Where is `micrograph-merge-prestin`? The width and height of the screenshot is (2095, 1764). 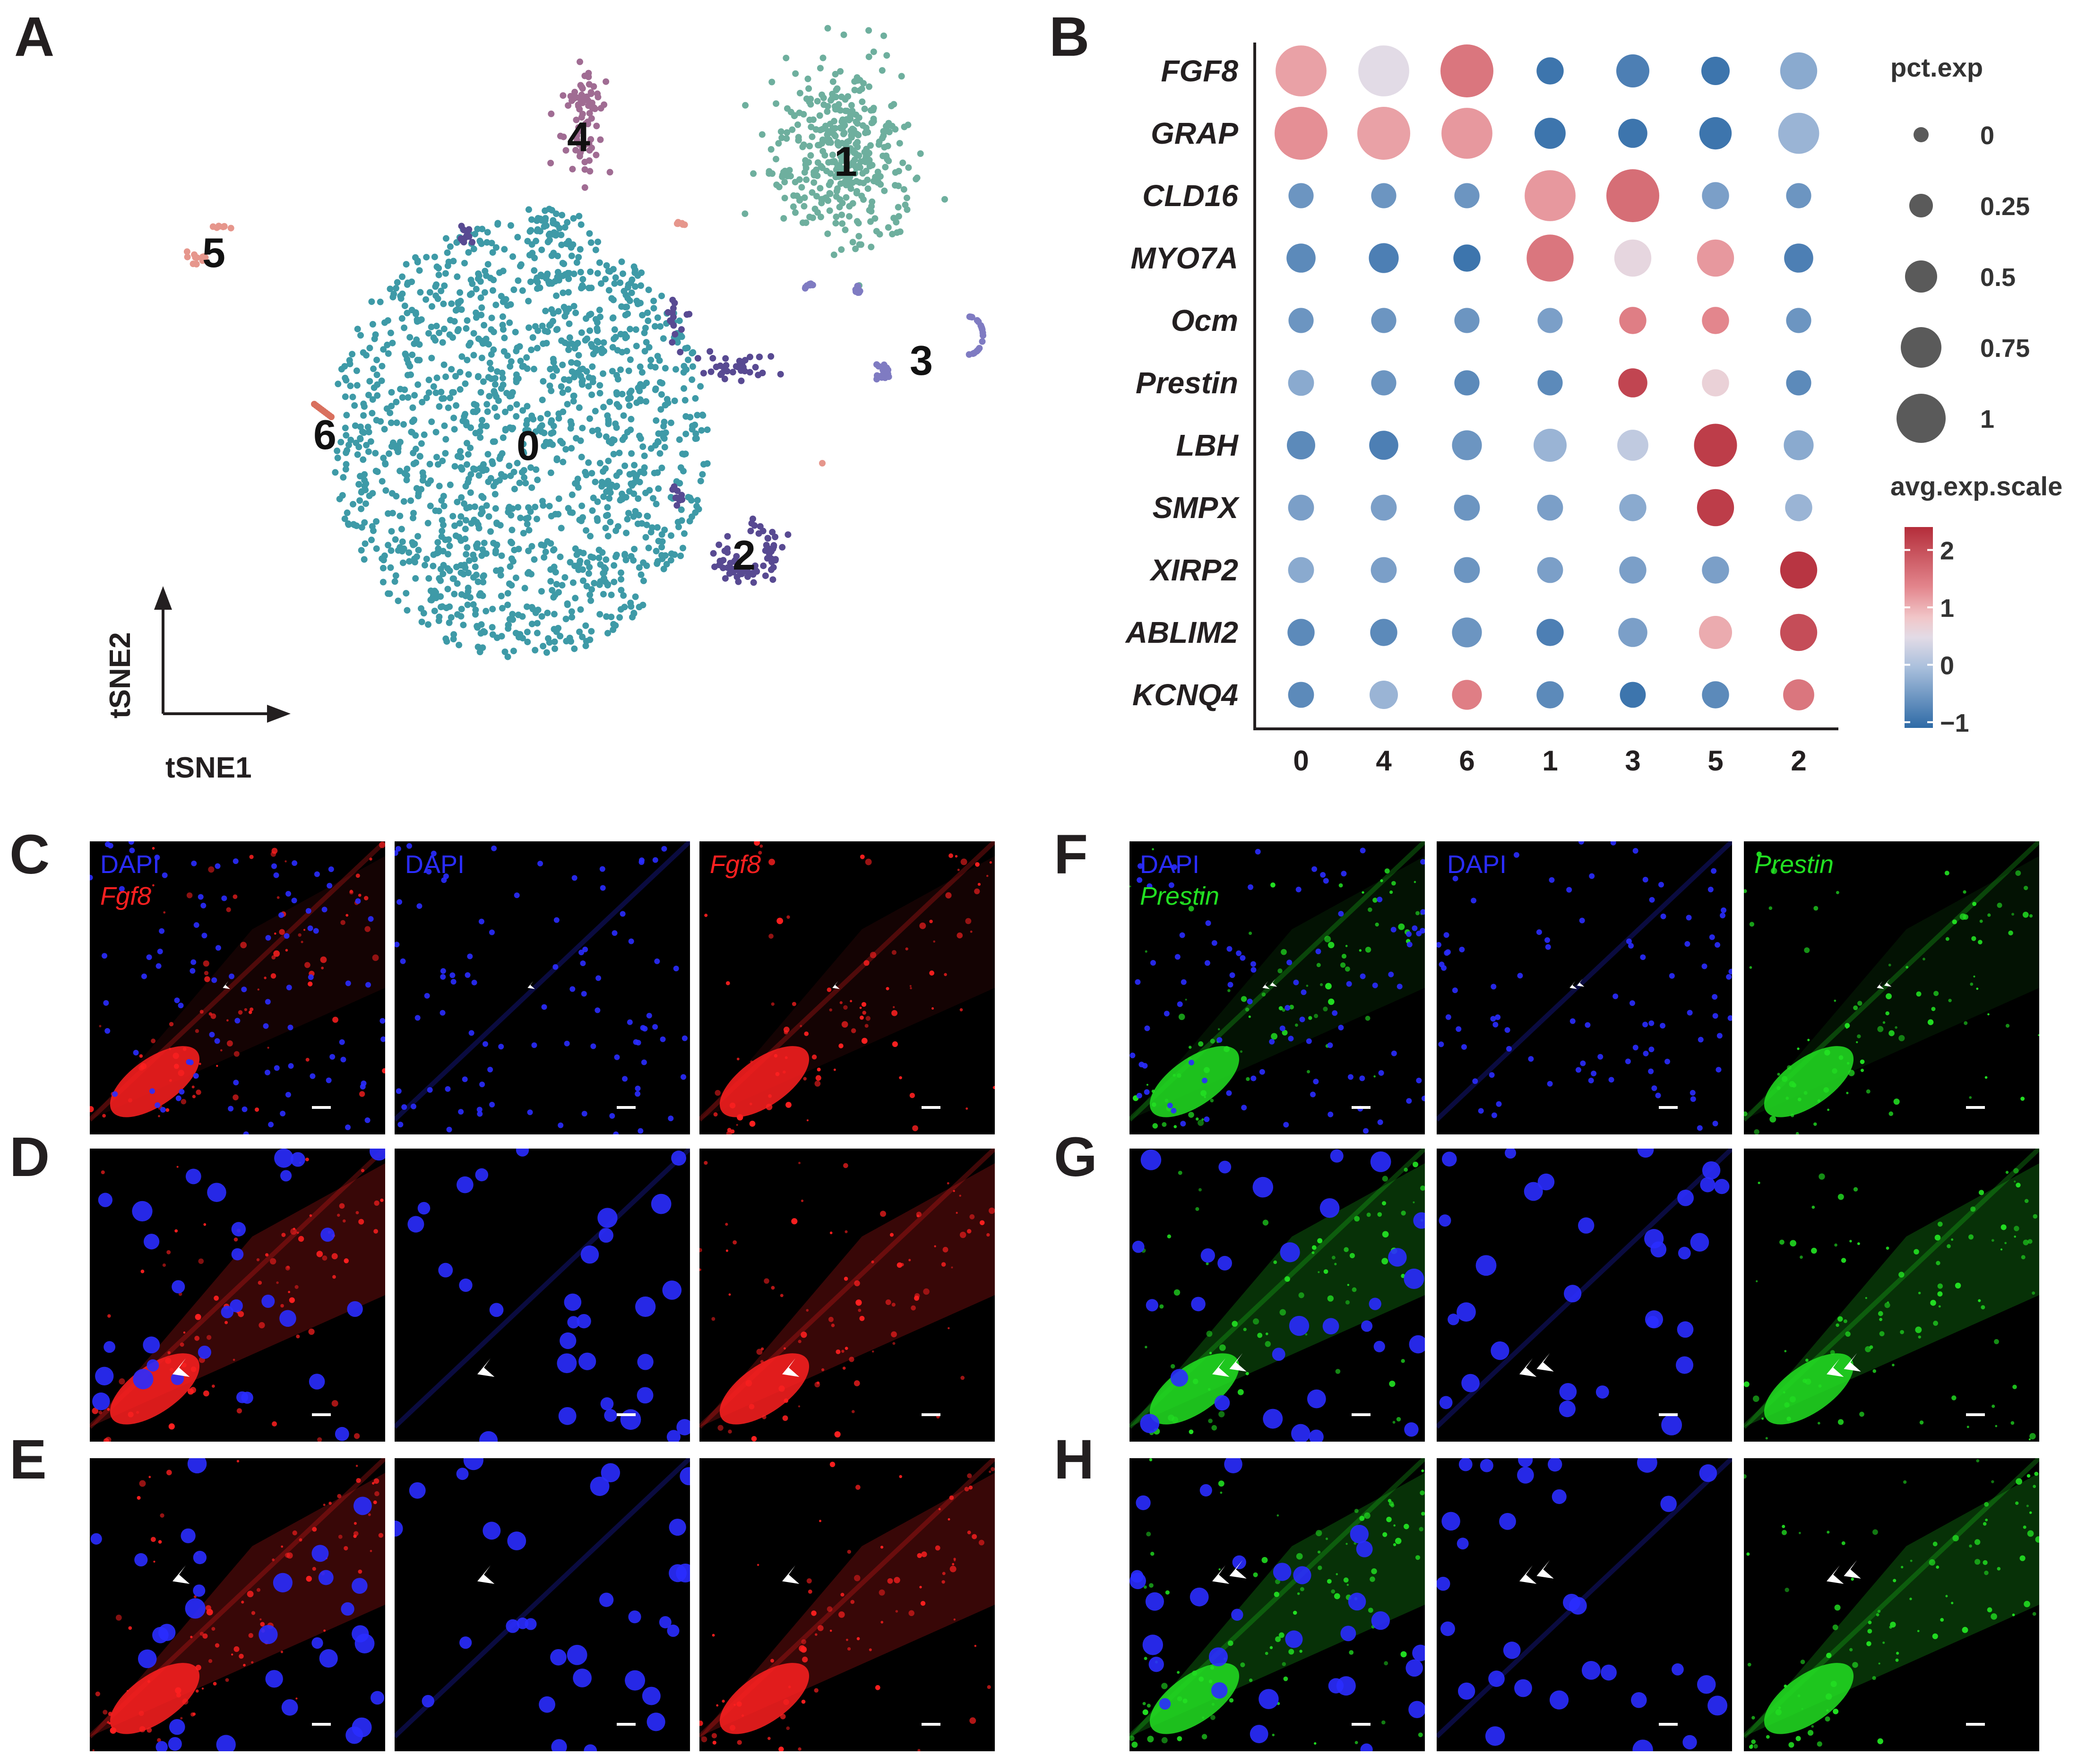 micrograph-merge-prestin is located at coordinates (1277, 1604).